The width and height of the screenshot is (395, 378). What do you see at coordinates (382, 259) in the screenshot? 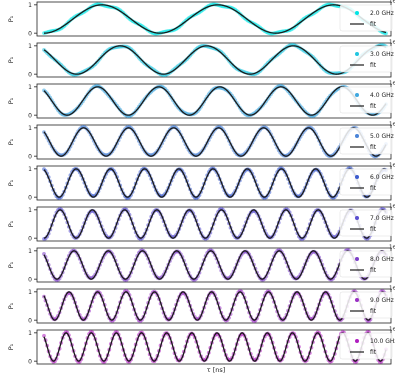
I see `legend-label-frequency: 8.0 GHz` at bounding box center [382, 259].